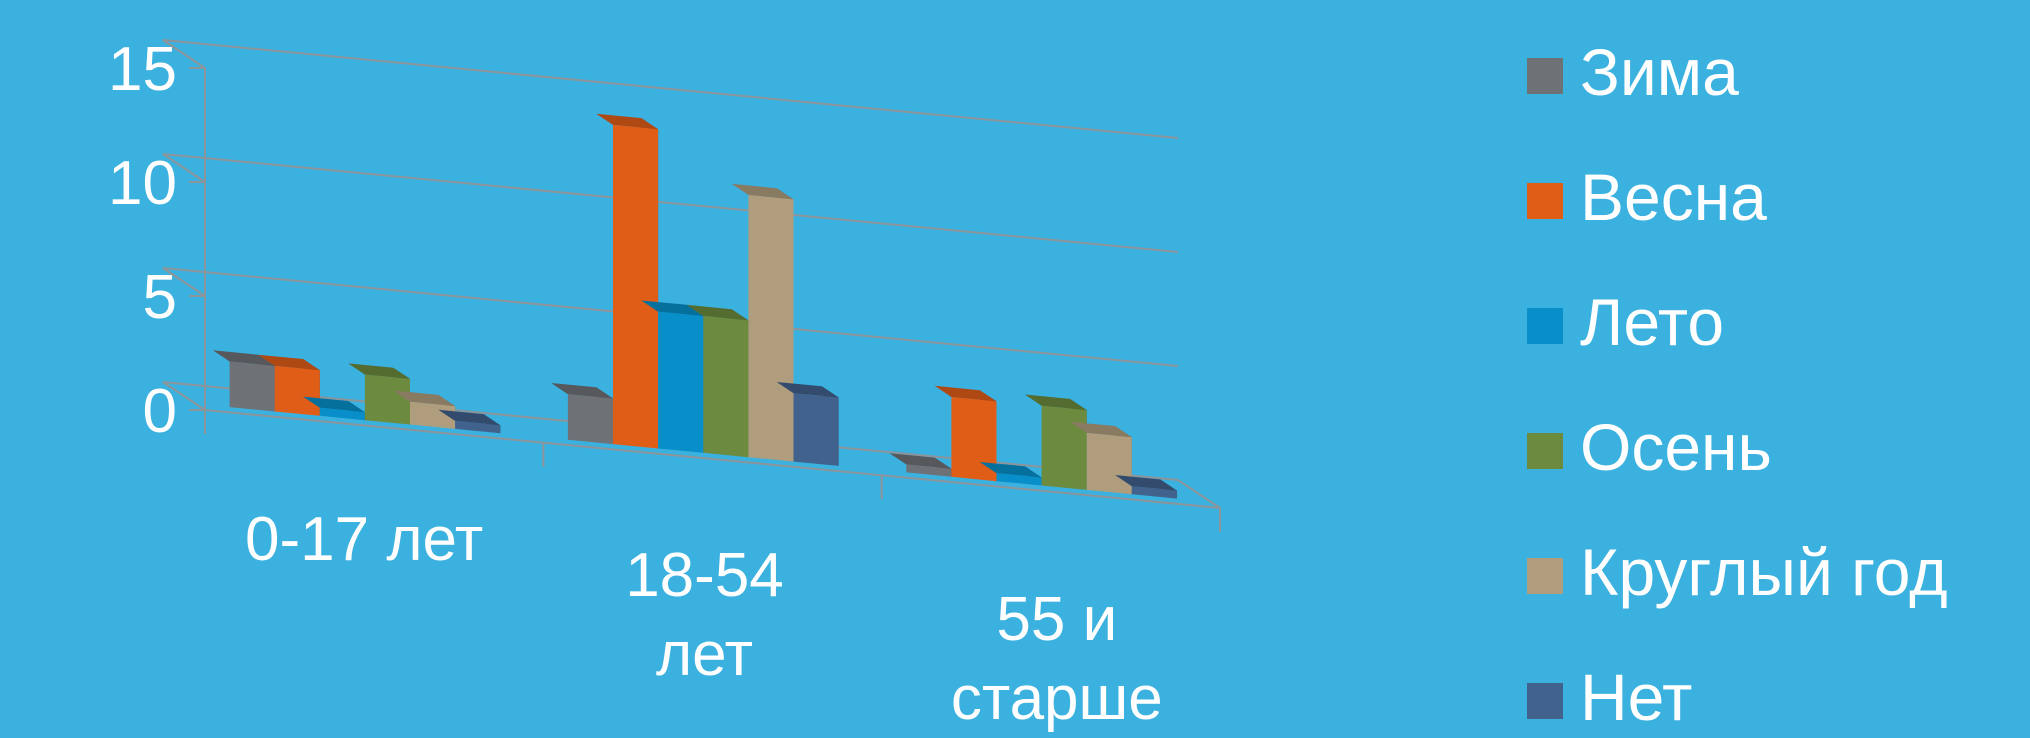 This screenshot has width=2030, height=738. Describe the element at coordinates (1673, 197) in the screenshot. I see `legend-label: Весна` at that location.